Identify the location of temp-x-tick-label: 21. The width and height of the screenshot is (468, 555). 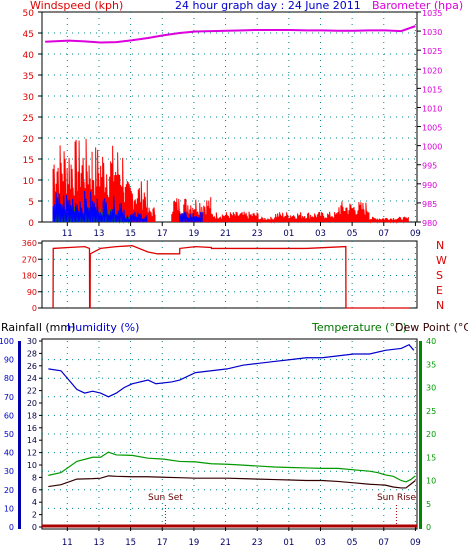
(225, 543).